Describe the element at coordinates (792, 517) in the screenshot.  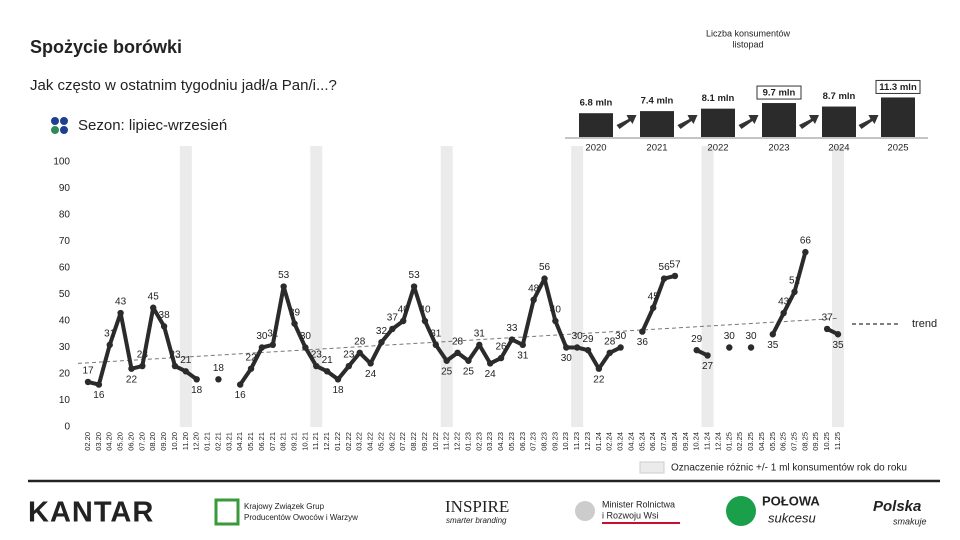
I see `logo-text: sukcesu` at that location.